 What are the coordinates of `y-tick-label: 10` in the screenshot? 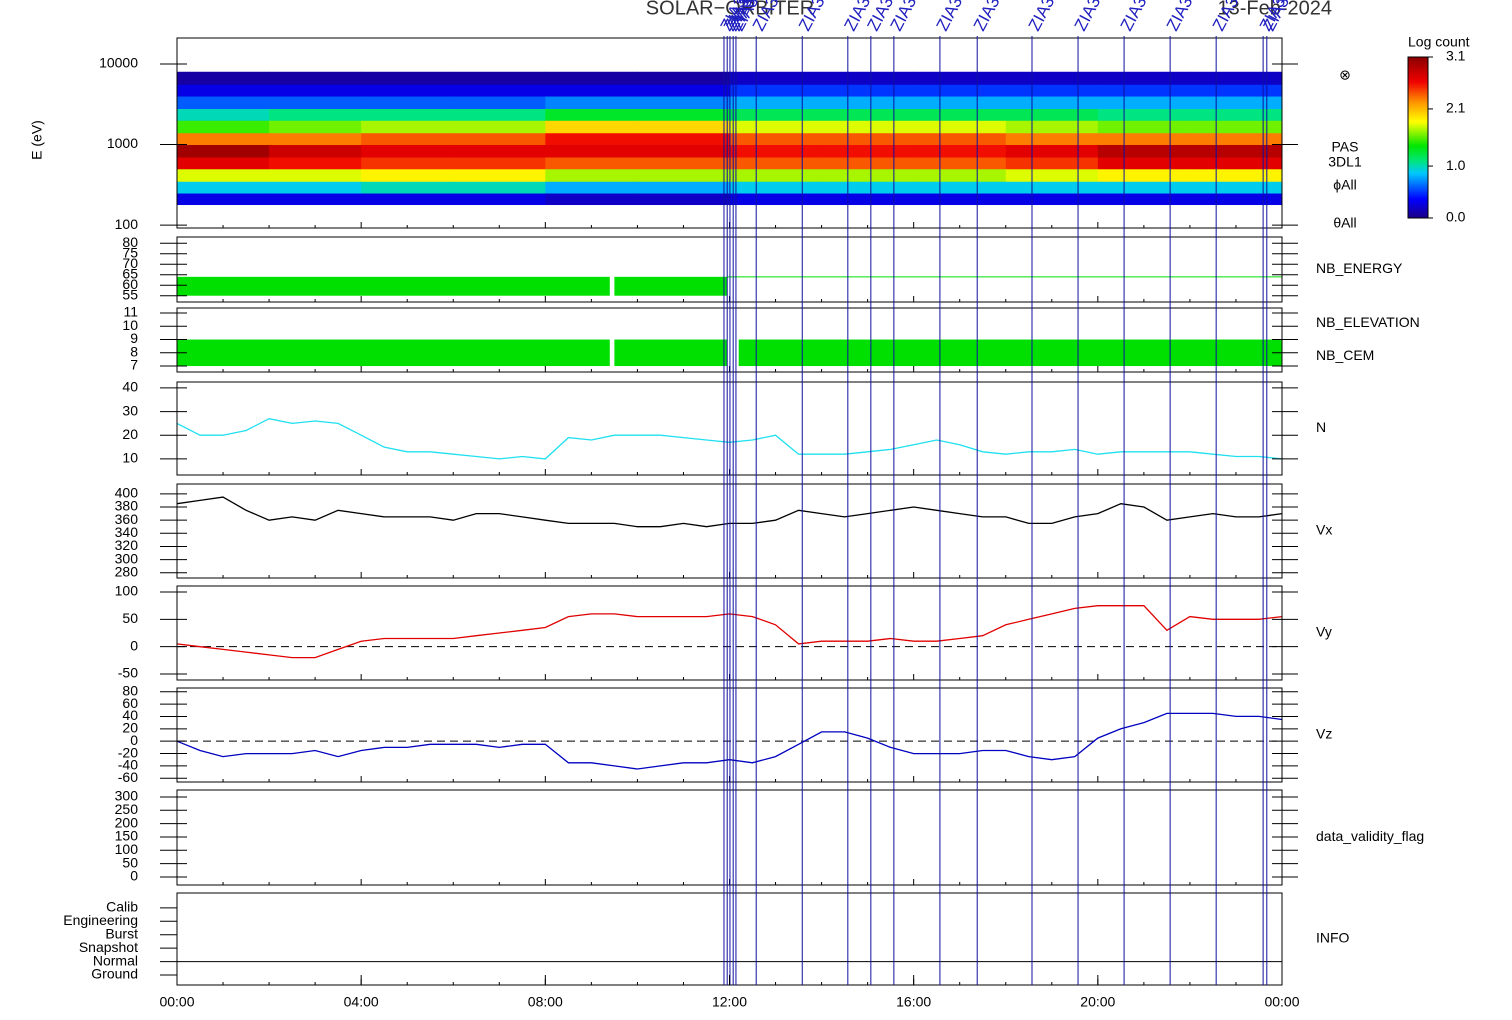 It's located at (130, 325).